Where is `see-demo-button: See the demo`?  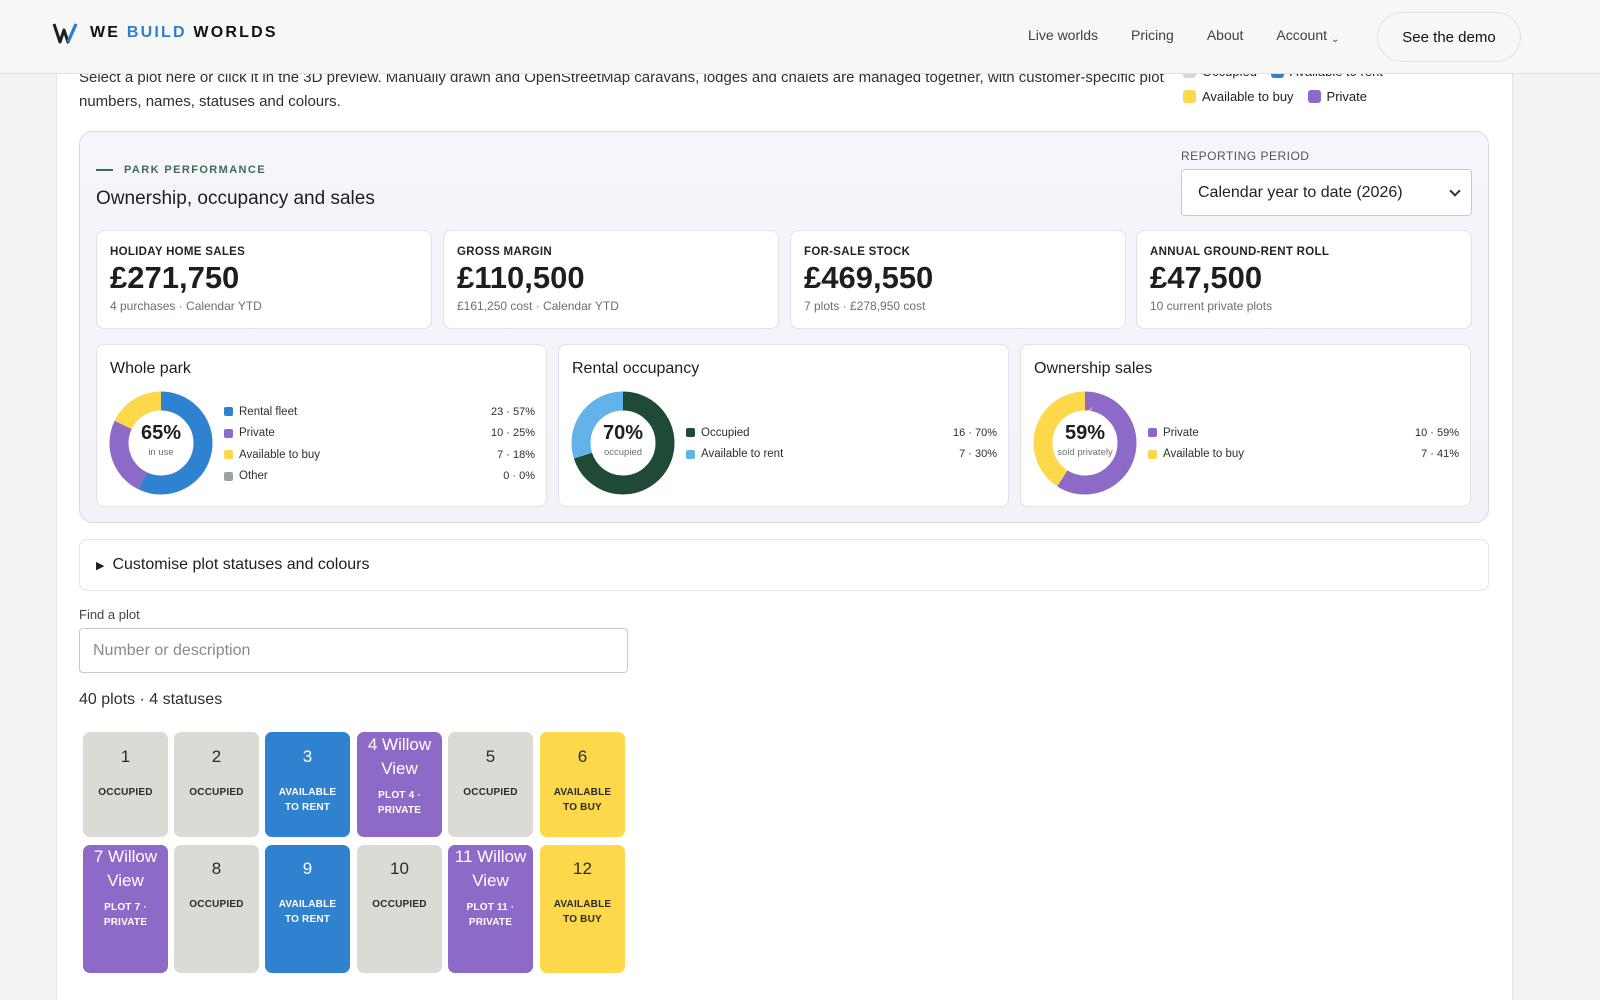 see-demo-button: See the demo is located at coordinates (1449, 37).